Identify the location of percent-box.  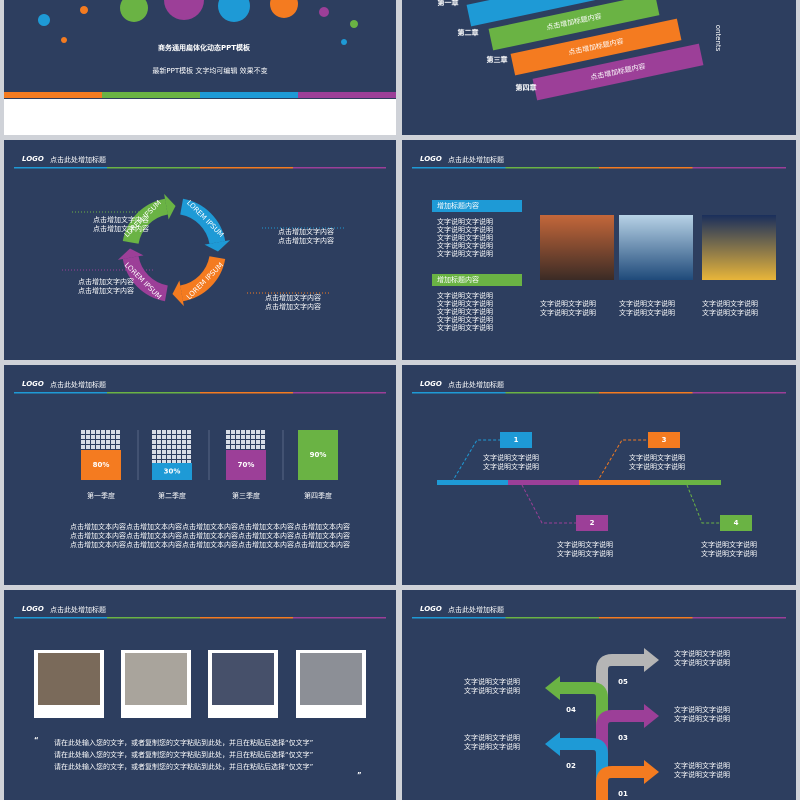
(101, 465).